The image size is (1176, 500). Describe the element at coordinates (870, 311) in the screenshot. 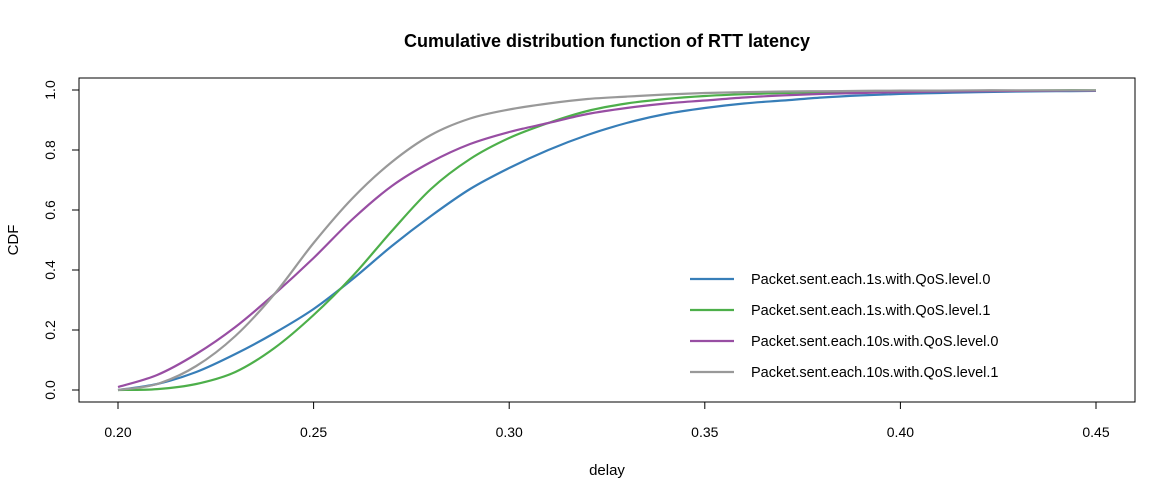

I see `legend-label-1: Packet.sent.each.1s.with.QoS.level.1` at that location.